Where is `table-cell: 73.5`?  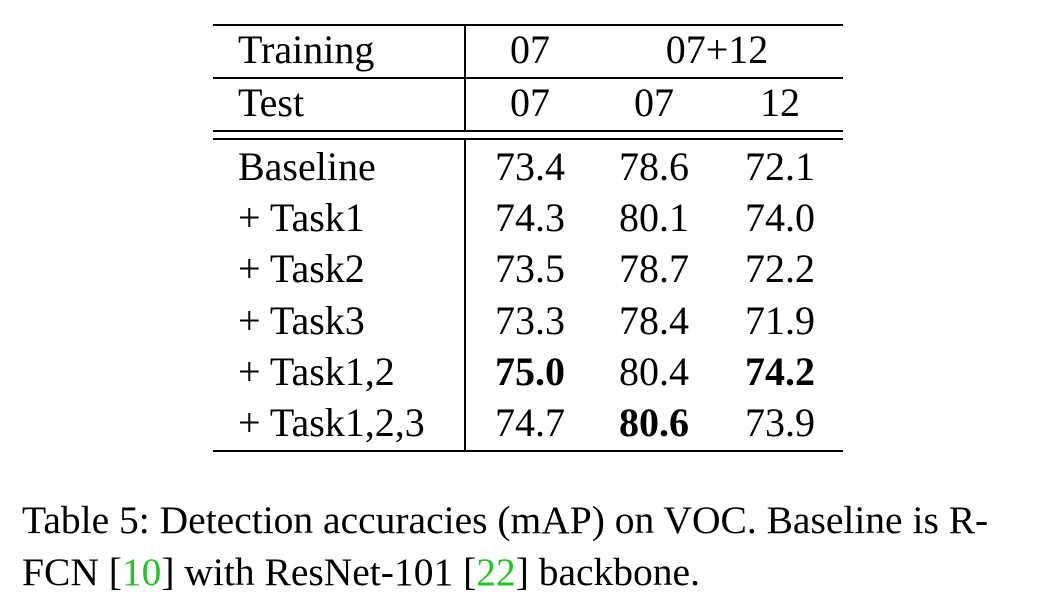 table-cell: 73.5 is located at coordinates (530, 268).